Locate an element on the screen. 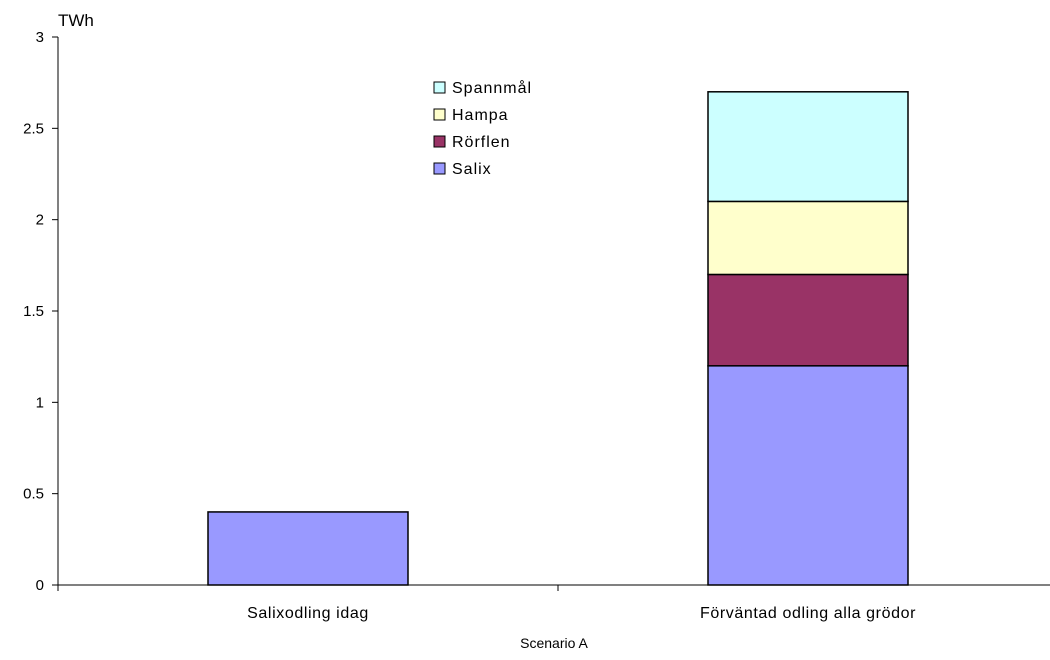  x-tick-label: Förväntad odling alla grödor is located at coordinates (808, 613).